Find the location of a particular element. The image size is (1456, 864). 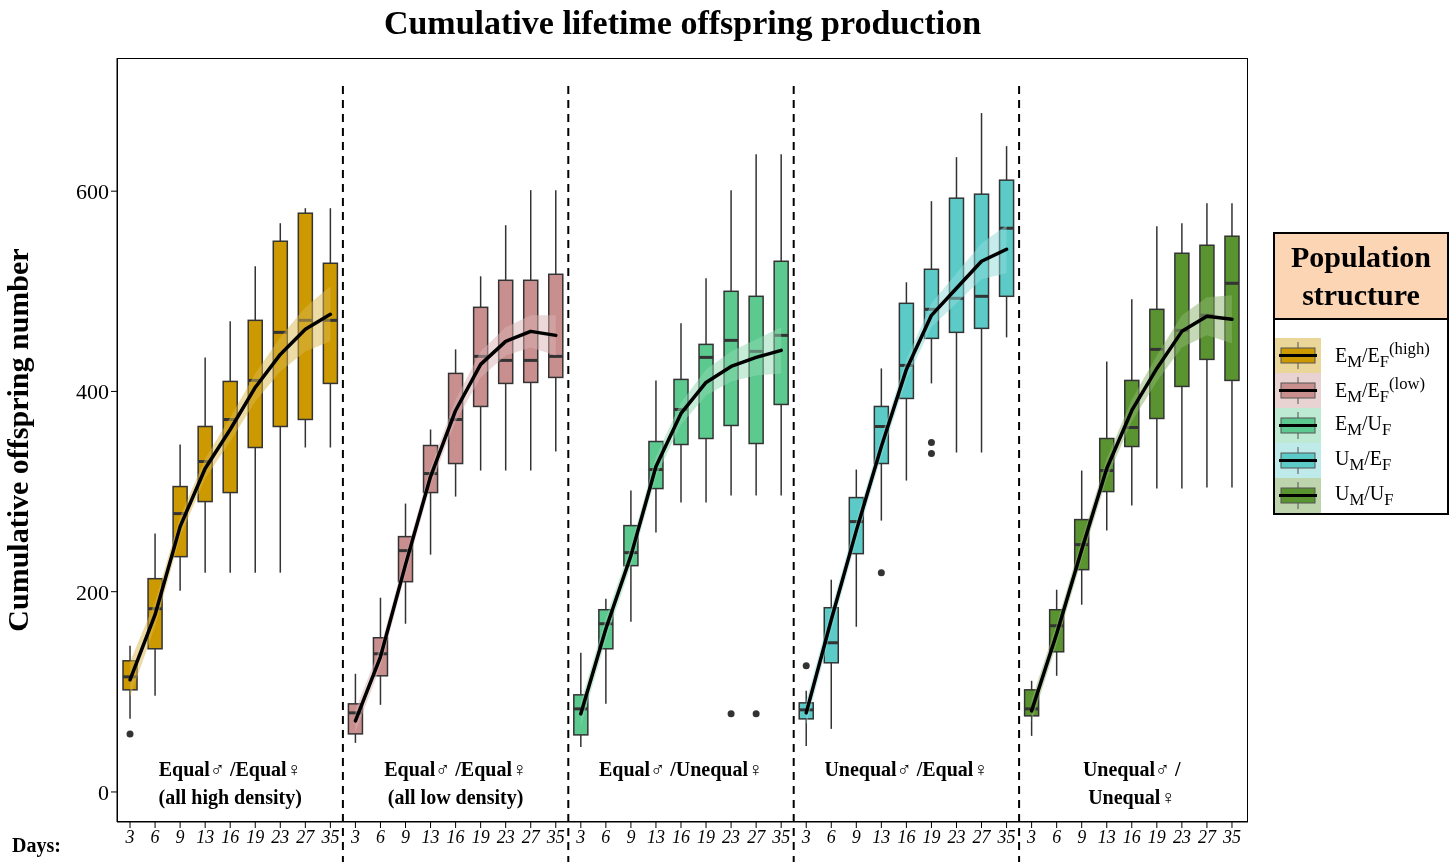

annotation: Equal♂ /Equal♀ (all low density) is located at coordinates (455, 784).